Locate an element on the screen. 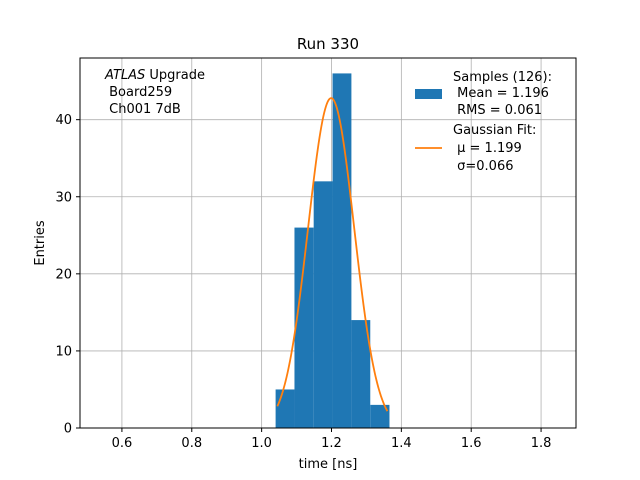 The width and height of the screenshot is (640, 480). x-tick-label: 0.6 is located at coordinates (122, 443).